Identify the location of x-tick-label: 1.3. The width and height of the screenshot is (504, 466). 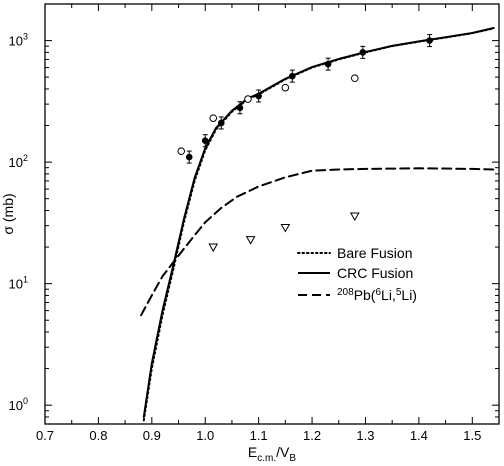
(365, 435).